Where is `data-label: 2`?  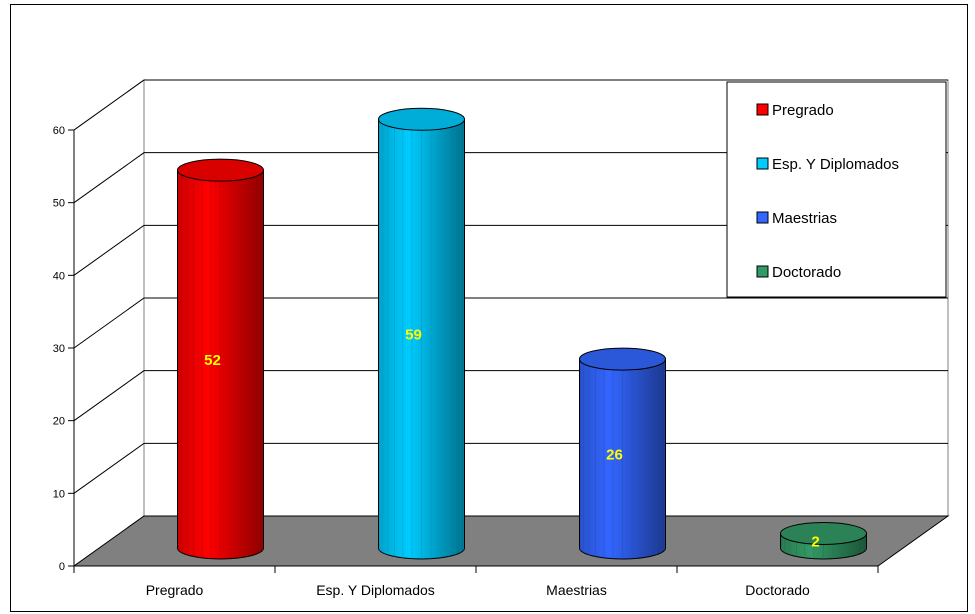
data-label: 2 is located at coordinates (815, 542).